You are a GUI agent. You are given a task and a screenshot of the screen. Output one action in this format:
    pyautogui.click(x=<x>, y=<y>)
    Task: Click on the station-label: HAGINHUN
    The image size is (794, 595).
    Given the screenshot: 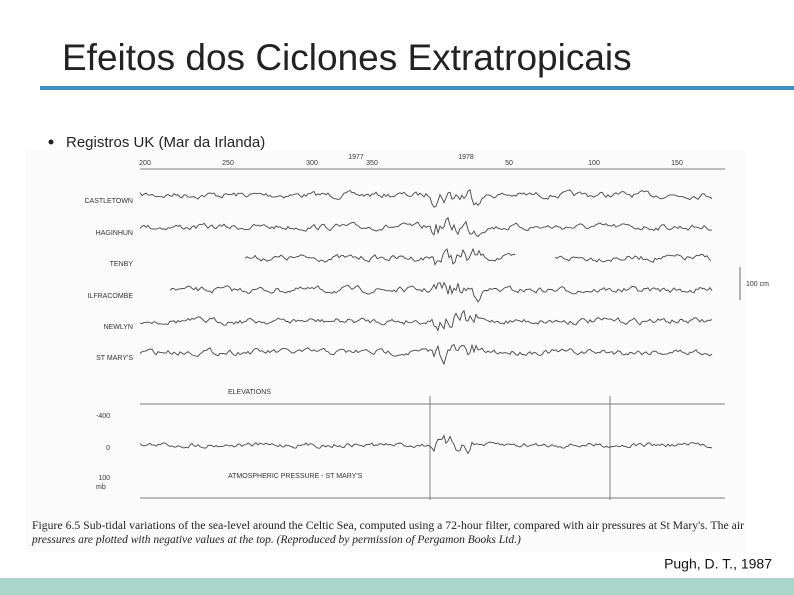 What is the action you would take?
    pyautogui.click(x=114, y=233)
    